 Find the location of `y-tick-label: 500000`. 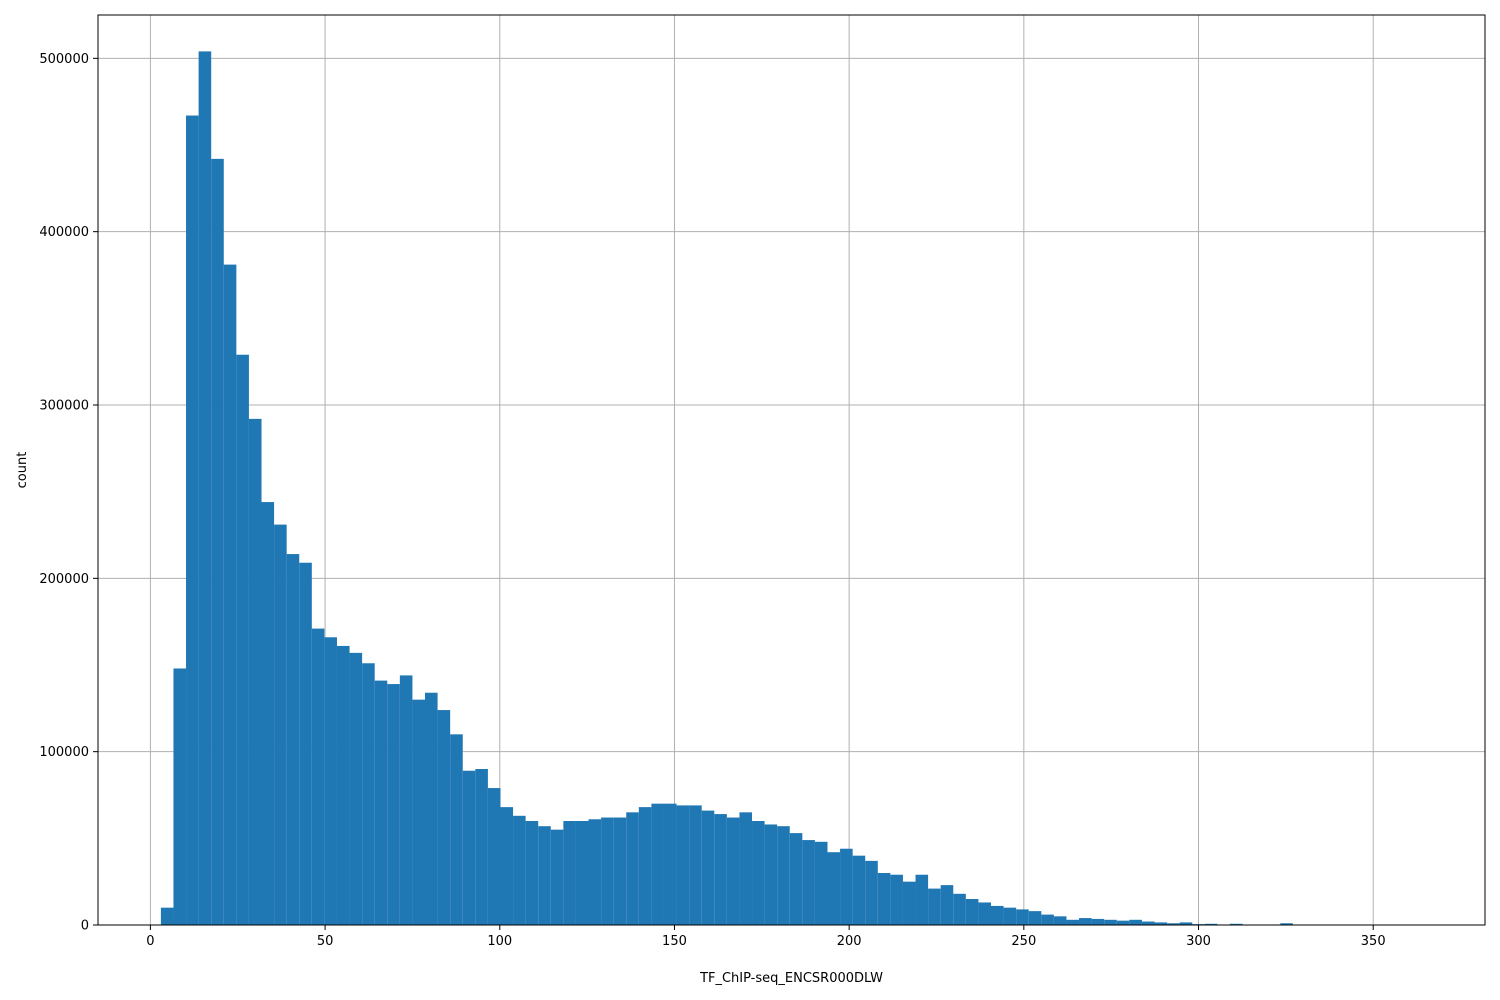

y-tick-label: 500000 is located at coordinates (64, 59).